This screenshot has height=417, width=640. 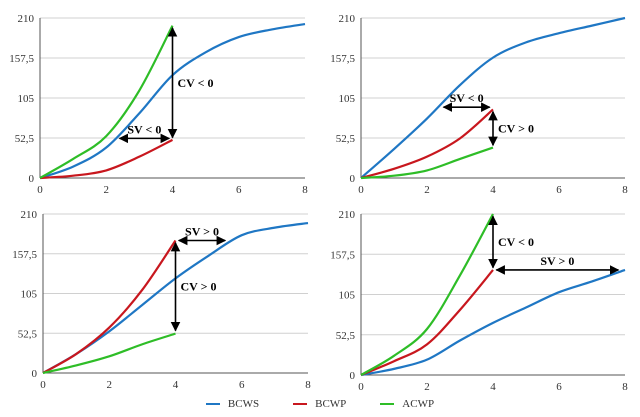 I want to click on legend-item-acwp: ACWP, so click(x=407, y=404).